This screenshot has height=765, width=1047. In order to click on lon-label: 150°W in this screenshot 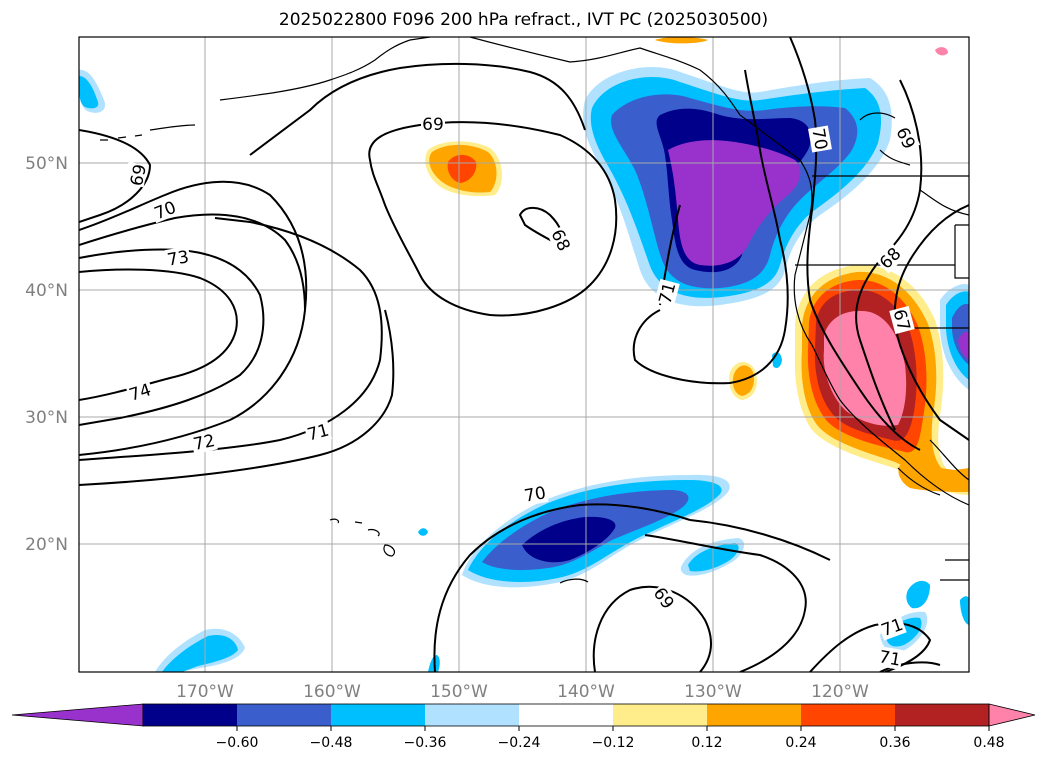, I will do `click(459, 692)`.